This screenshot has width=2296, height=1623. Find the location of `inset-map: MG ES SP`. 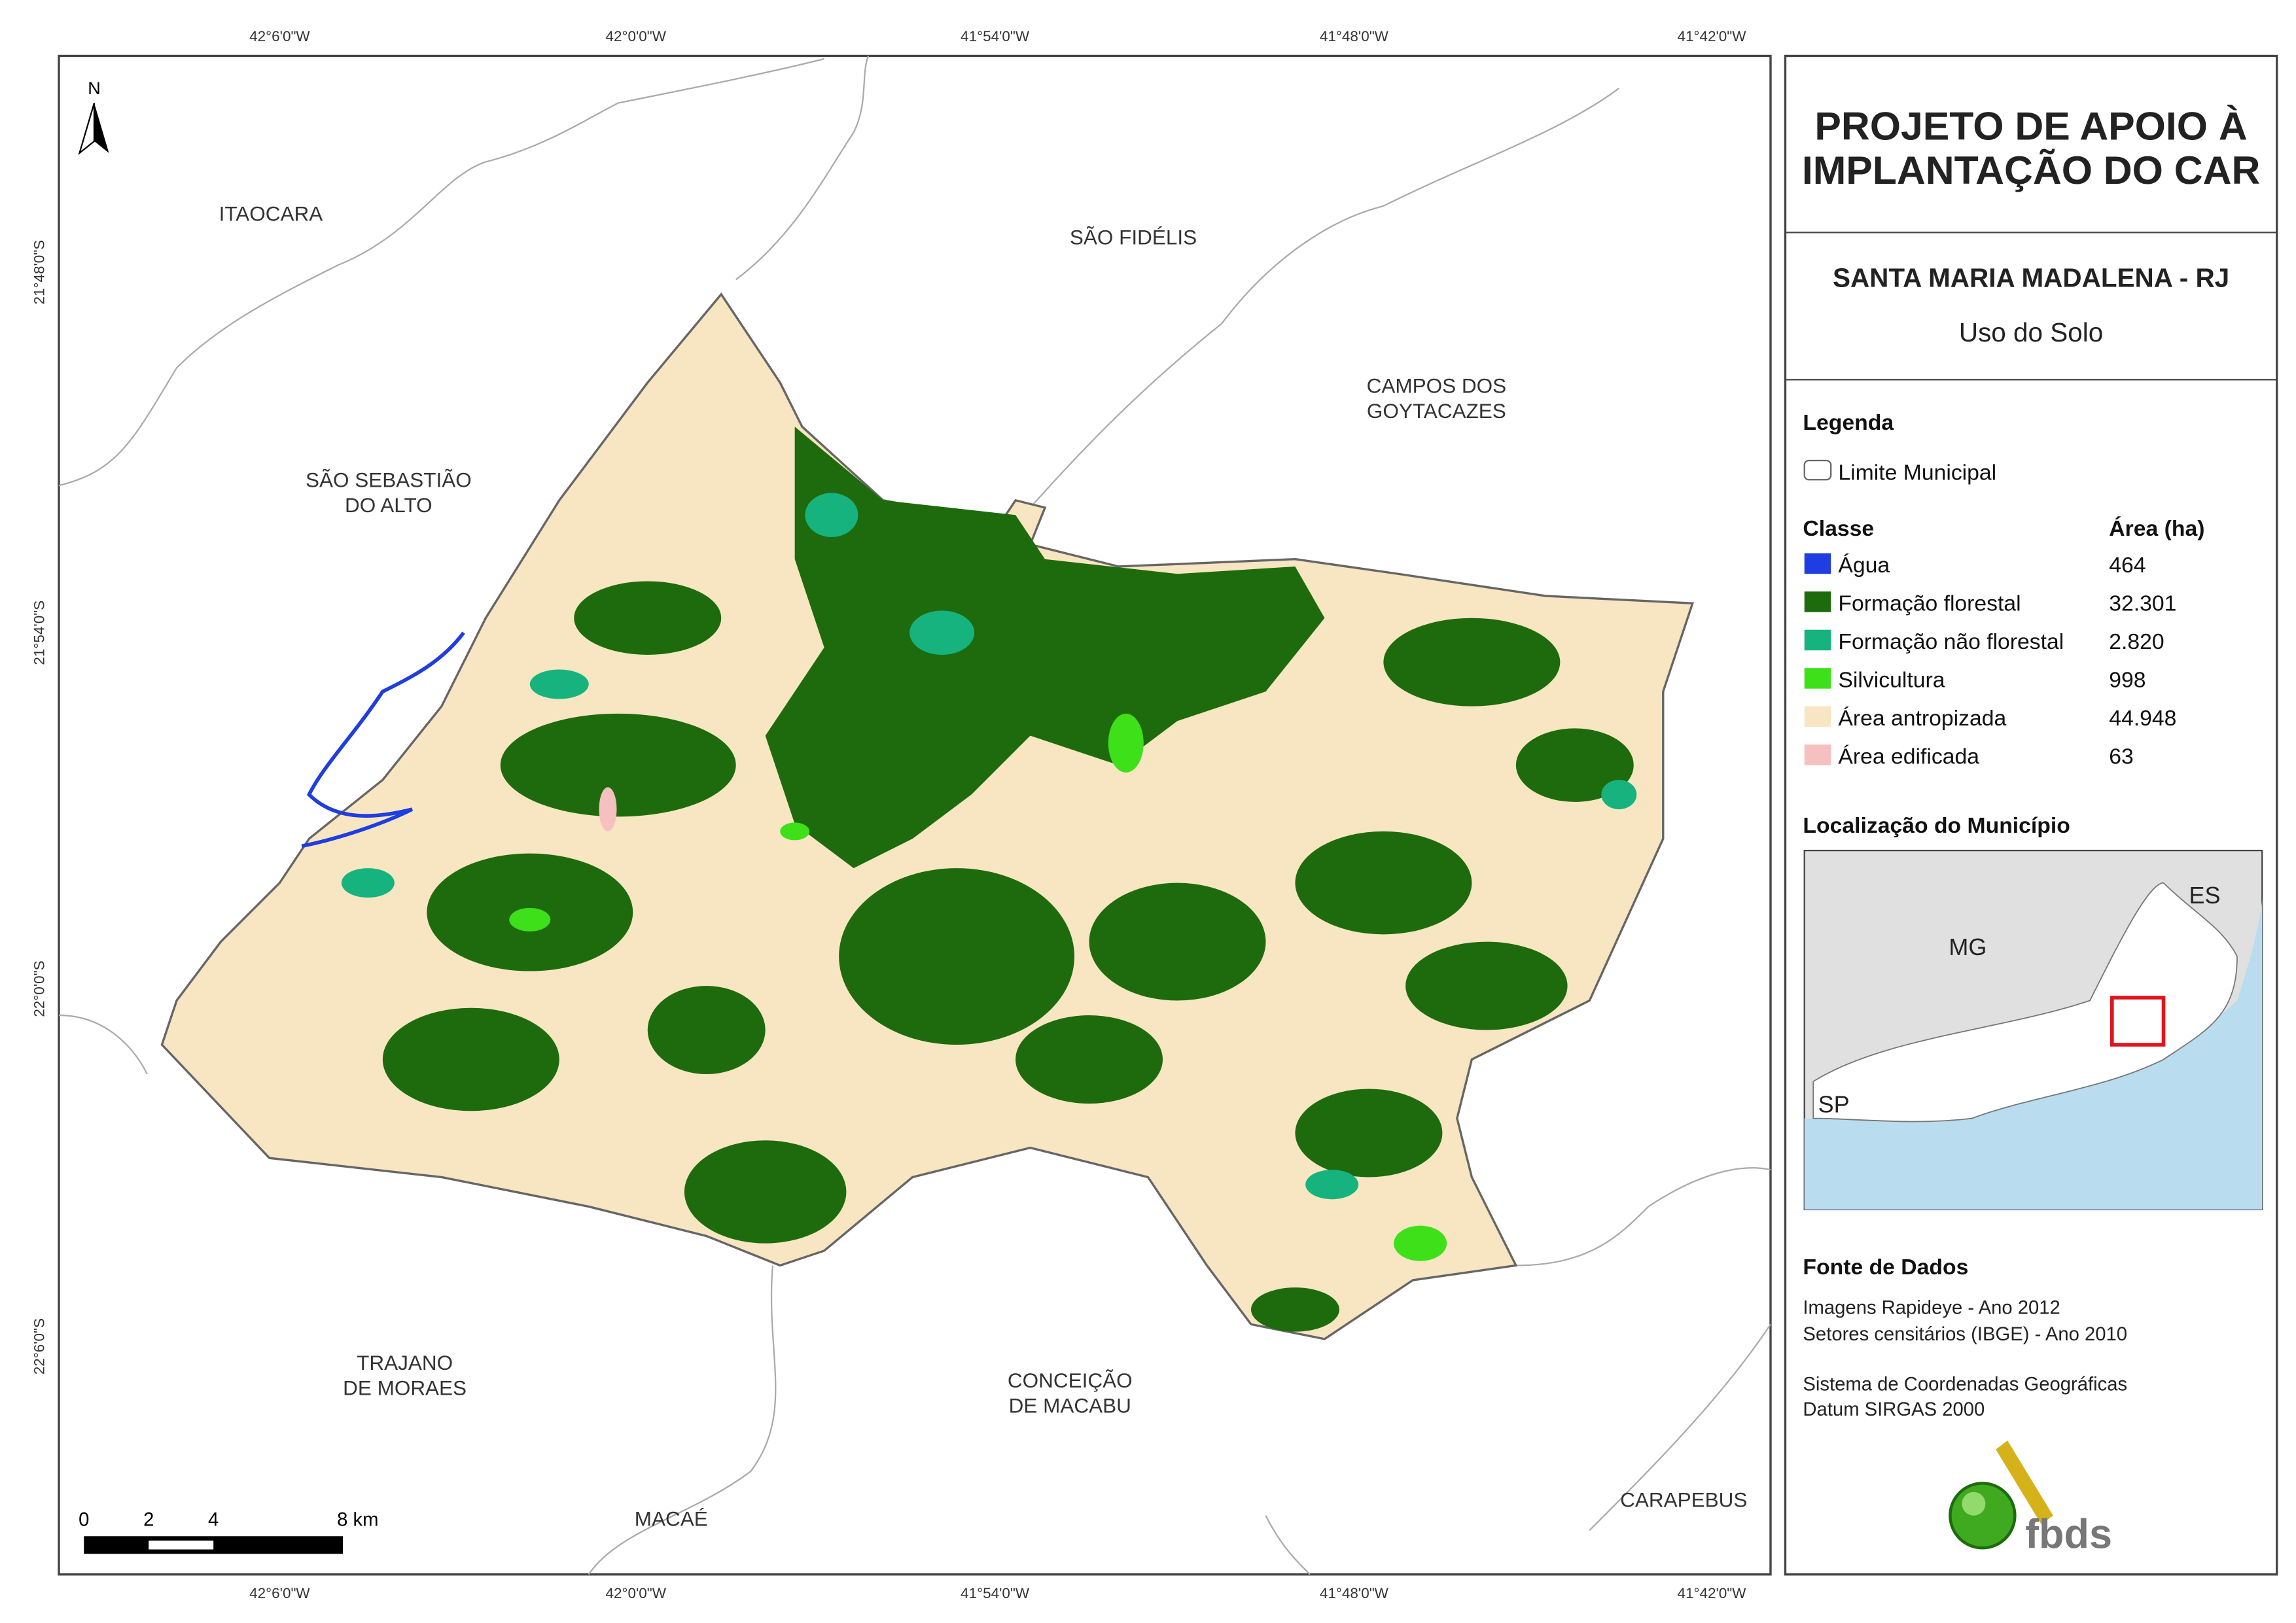

inset-map: MG ES SP is located at coordinates (2033, 1030).